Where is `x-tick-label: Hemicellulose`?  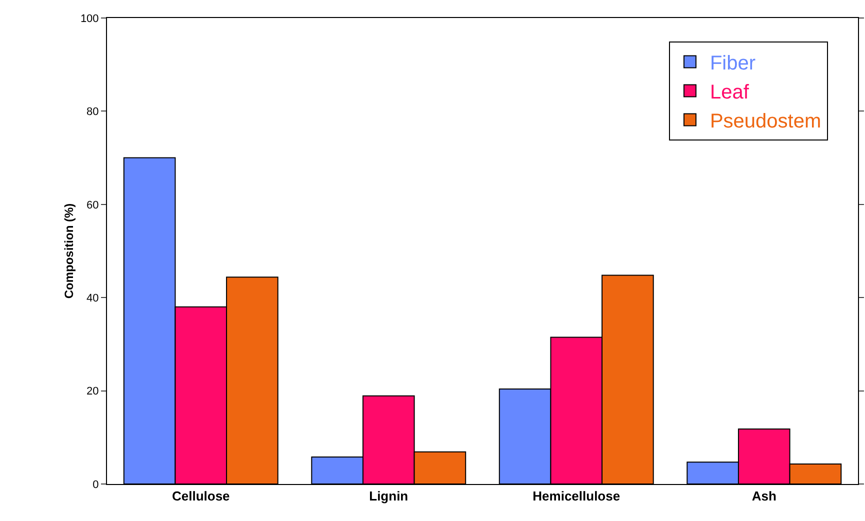
x-tick-label: Hemicellulose is located at coordinates (576, 496).